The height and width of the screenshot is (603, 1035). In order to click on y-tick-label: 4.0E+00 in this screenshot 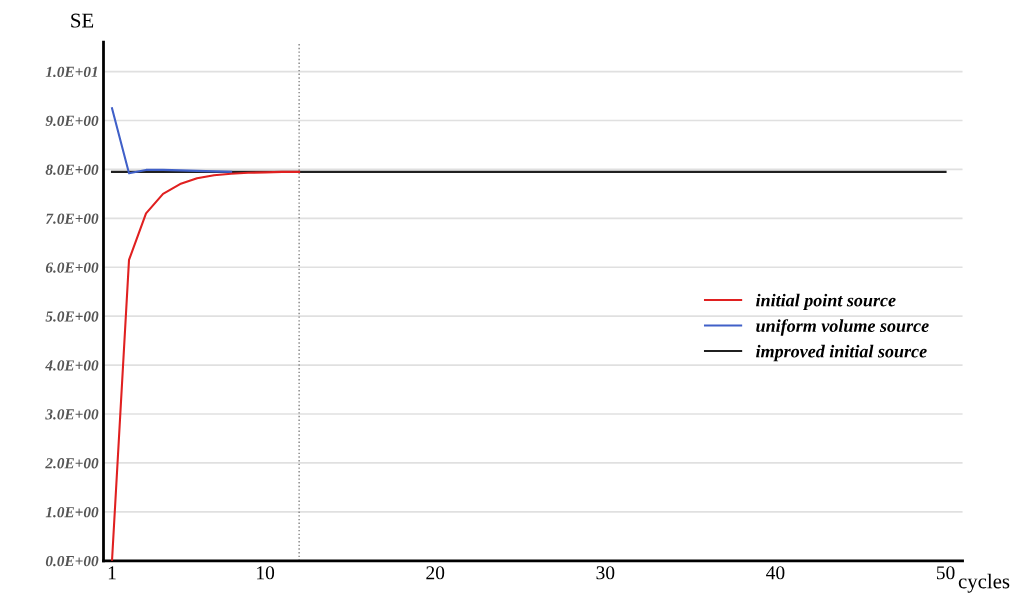, I will do `click(72, 365)`.